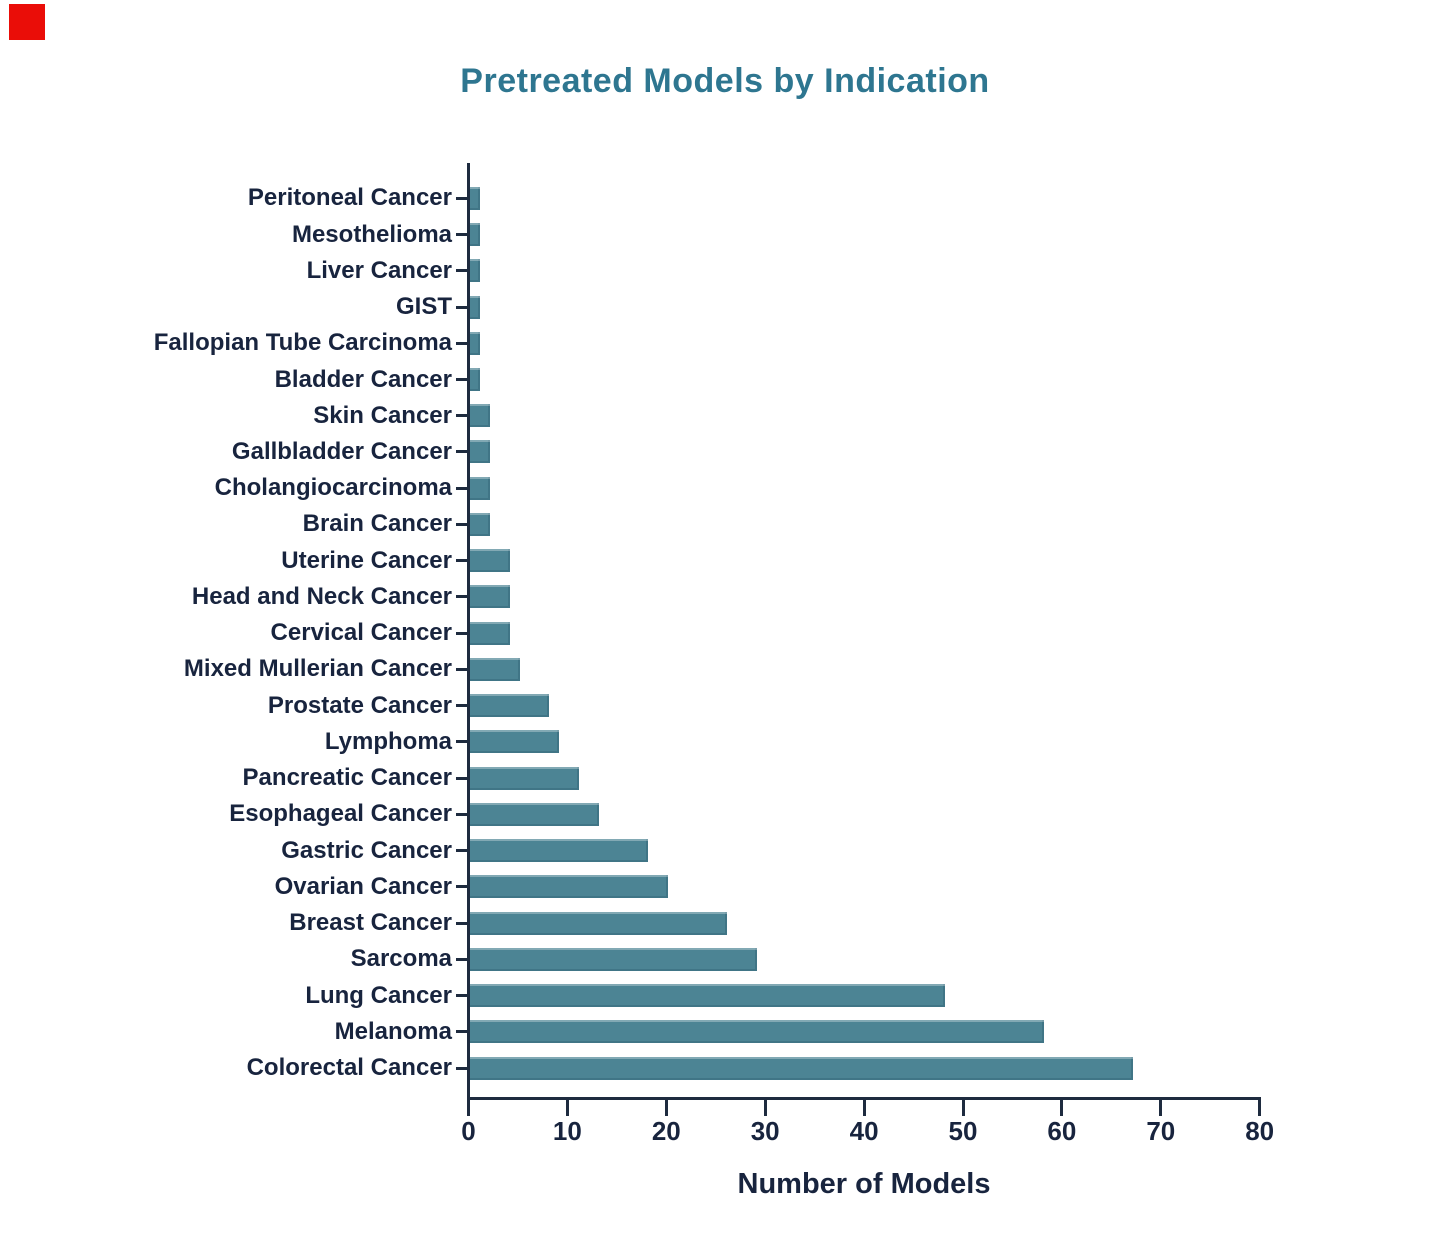  What do you see at coordinates (359, 705) in the screenshot?
I see `category-label: Prostate Cancer` at bounding box center [359, 705].